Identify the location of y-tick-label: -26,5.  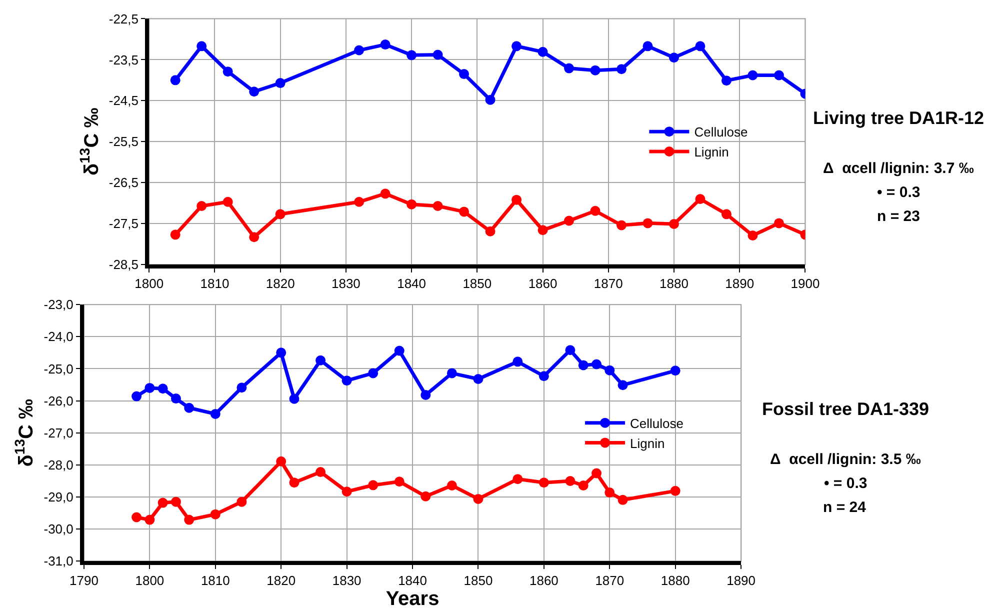
(123, 182).